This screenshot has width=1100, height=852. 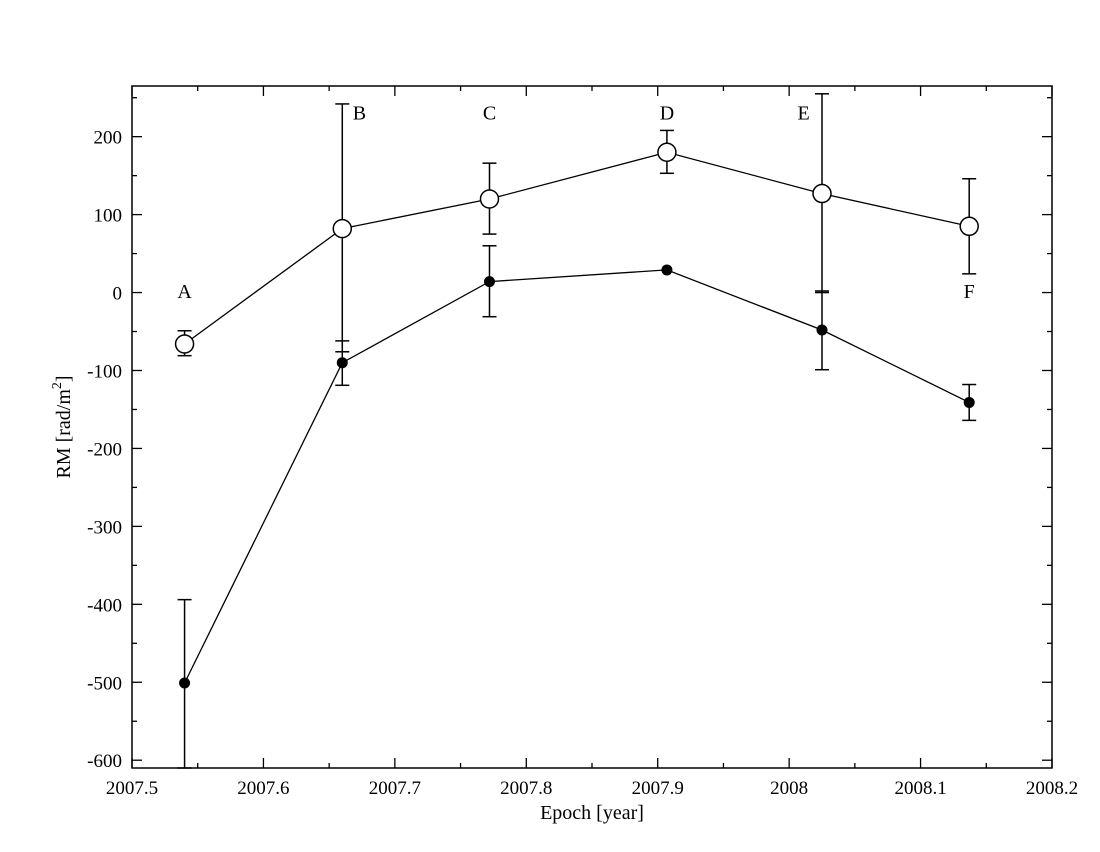 What do you see at coordinates (64, 434) in the screenshot?
I see `y-axis-title-main: RM [rad/m` at bounding box center [64, 434].